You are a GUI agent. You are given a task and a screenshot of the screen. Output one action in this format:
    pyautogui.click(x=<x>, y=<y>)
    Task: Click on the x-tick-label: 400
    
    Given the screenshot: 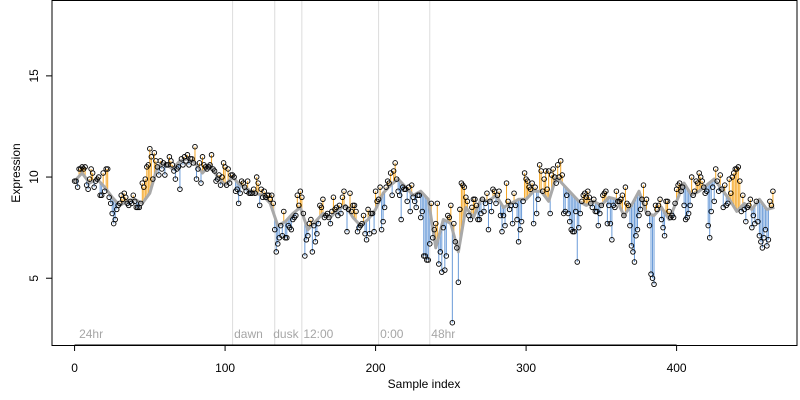 What is the action you would take?
    pyautogui.click(x=677, y=368)
    